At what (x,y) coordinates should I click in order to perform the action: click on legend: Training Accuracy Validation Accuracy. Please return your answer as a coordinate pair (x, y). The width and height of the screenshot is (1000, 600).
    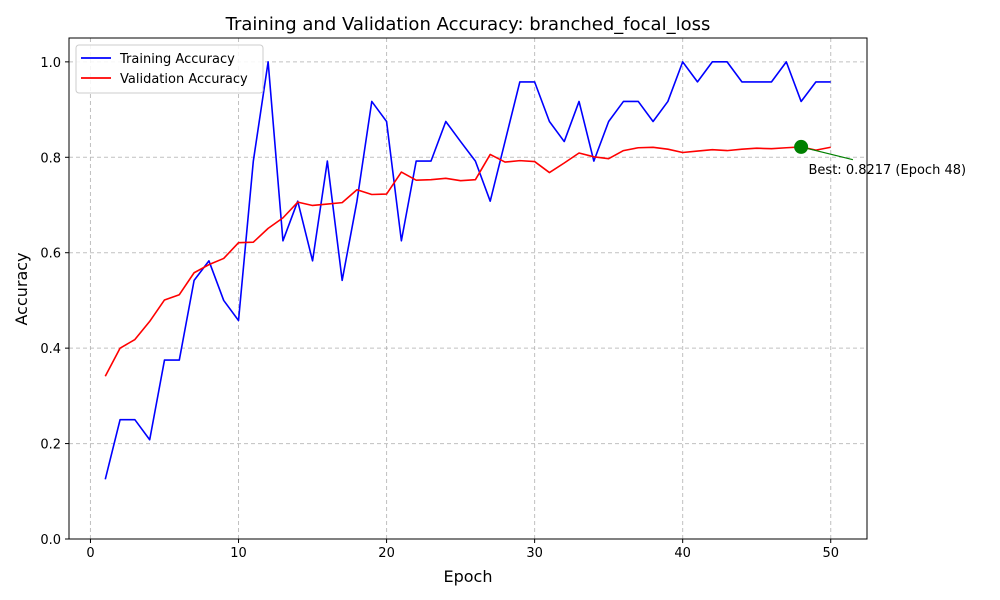
    Looking at the image, I should click on (169, 69).